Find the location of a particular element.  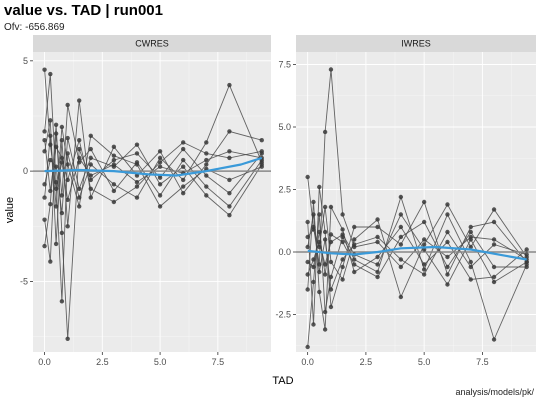

chart-caption: analysis/models/pk/ is located at coordinates (494, 392).